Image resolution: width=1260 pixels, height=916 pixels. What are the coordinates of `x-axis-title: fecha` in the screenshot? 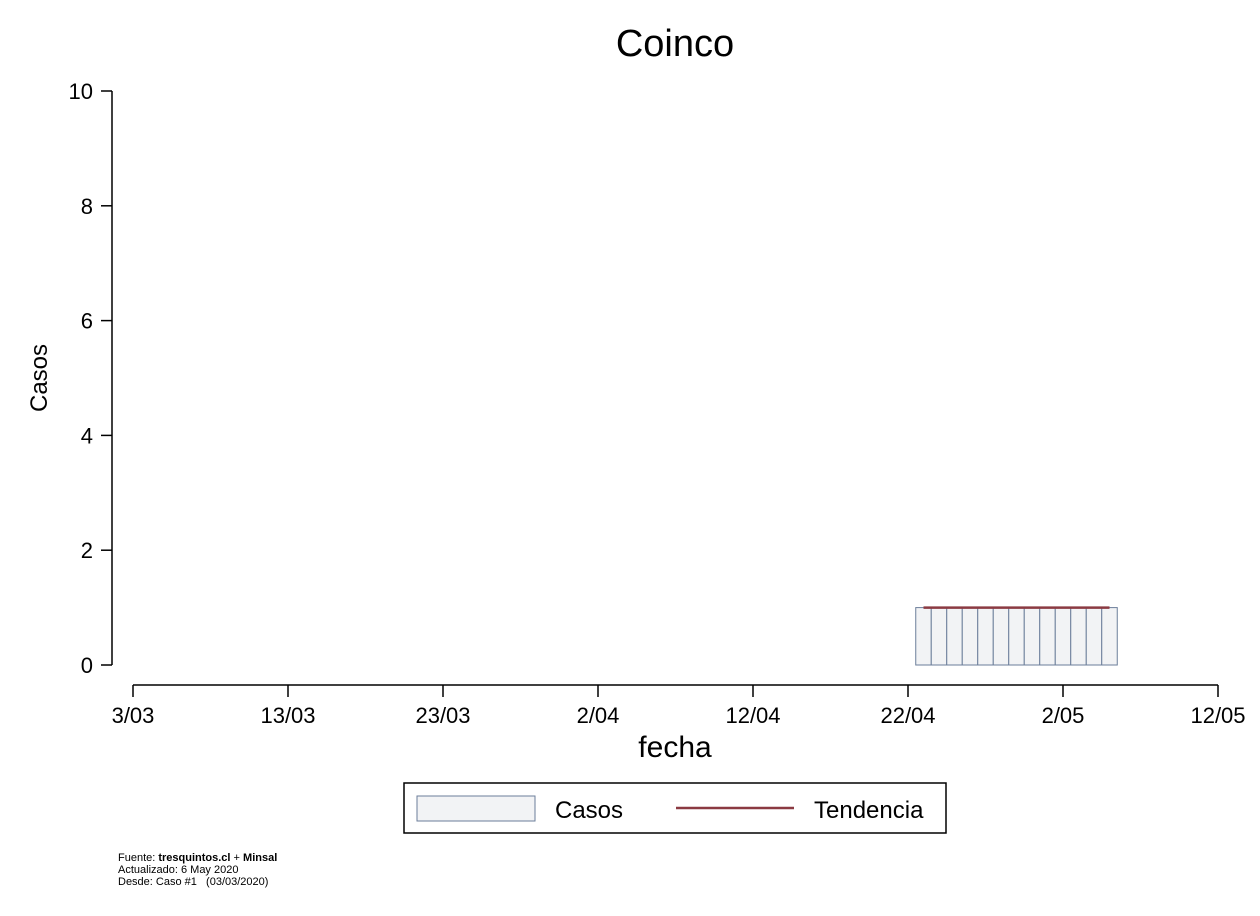 It's located at (675, 747).